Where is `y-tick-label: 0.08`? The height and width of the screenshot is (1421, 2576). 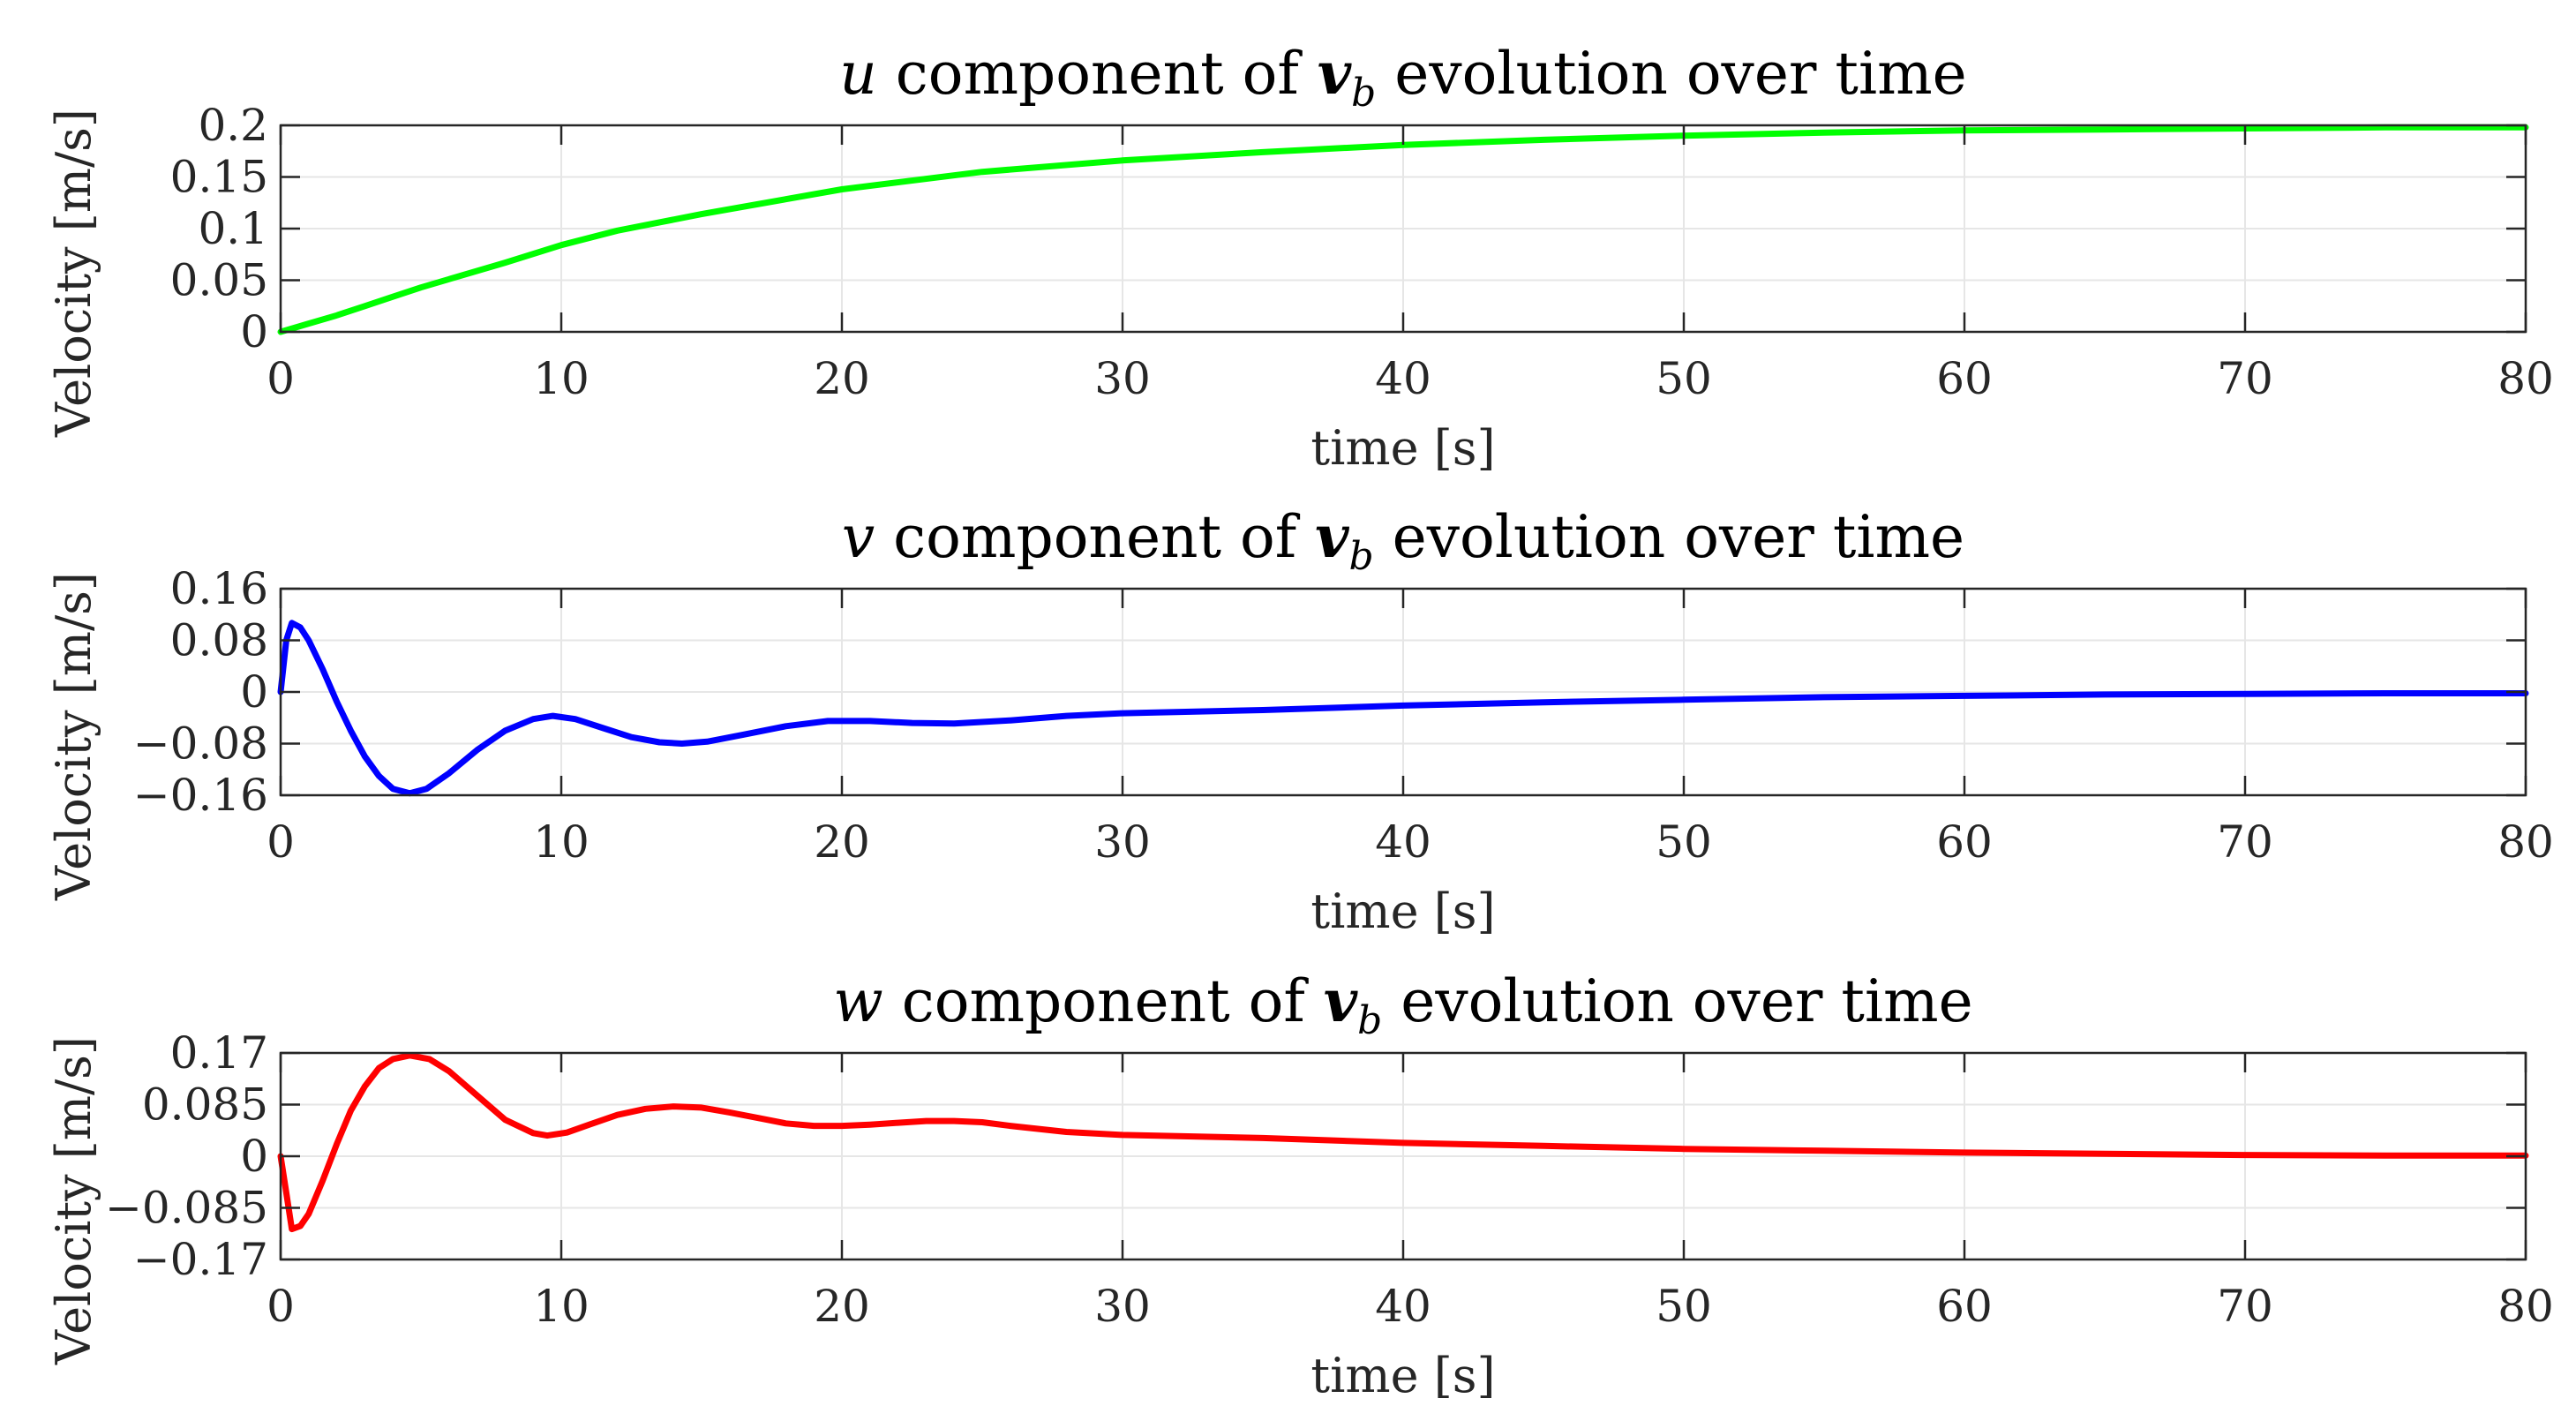 y-tick-label: 0.08 is located at coordinates (219, 640).